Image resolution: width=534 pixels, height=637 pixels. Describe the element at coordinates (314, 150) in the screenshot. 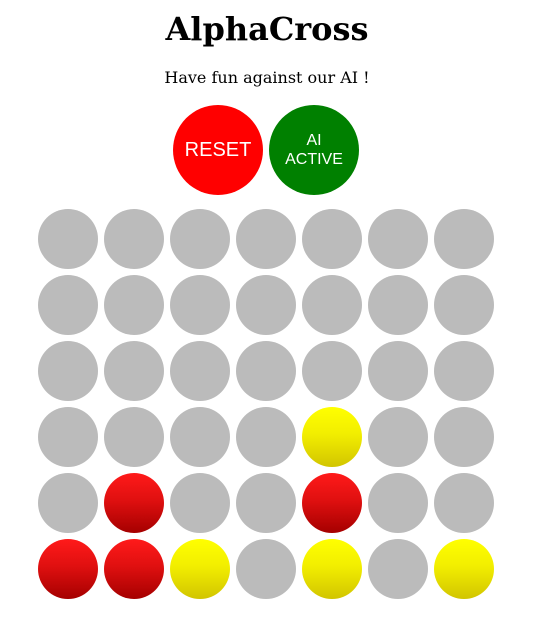

I see `ai-toggle-button: AI ACTIVE` at that location.